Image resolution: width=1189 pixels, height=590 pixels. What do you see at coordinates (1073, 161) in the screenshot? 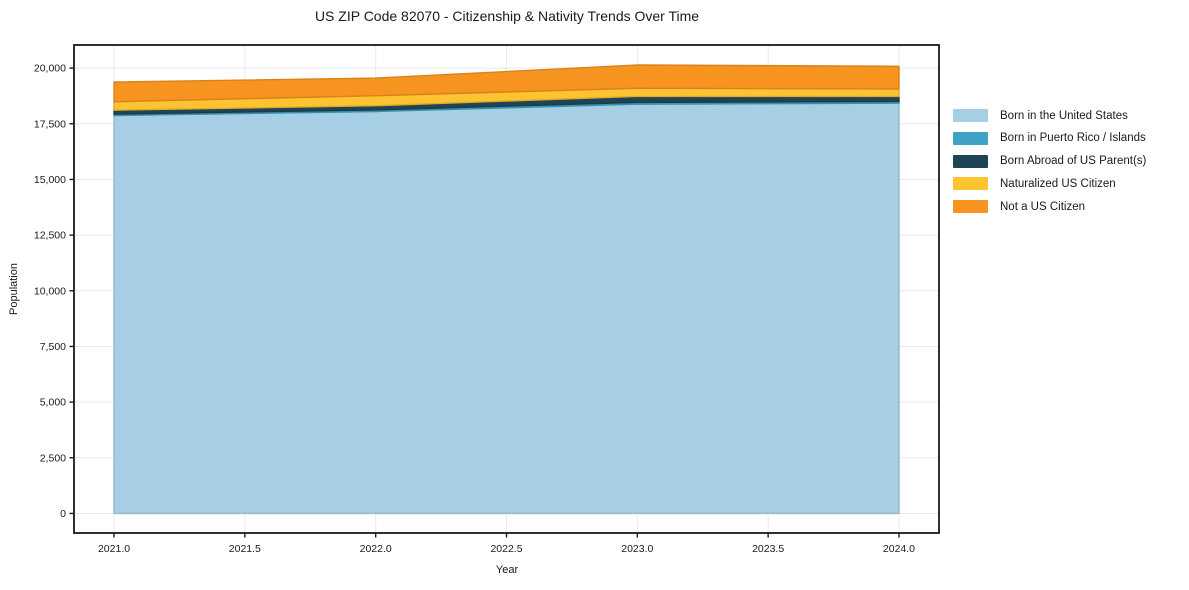
I see `legend-label: Born Abroad of US Parent(s)` at bounding box center [1073, 161].